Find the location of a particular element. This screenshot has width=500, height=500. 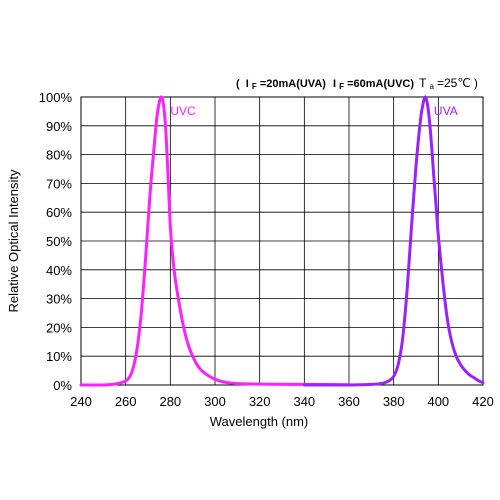

y-axis-title: Relative Optical Intensity is located at coordinates (13, 241).